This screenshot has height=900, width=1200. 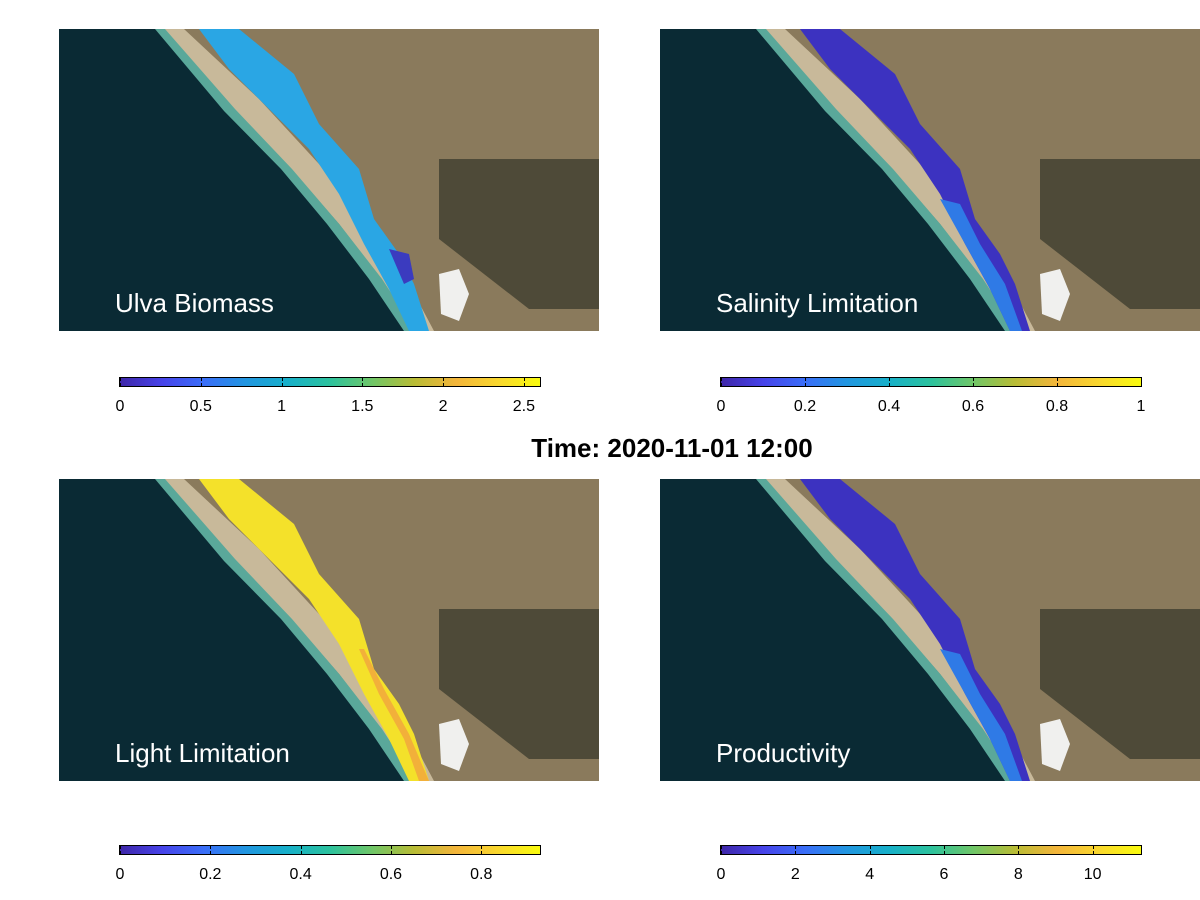 I want to click on colorbar-tick-label: 1.5, so click(x=362, y=406).